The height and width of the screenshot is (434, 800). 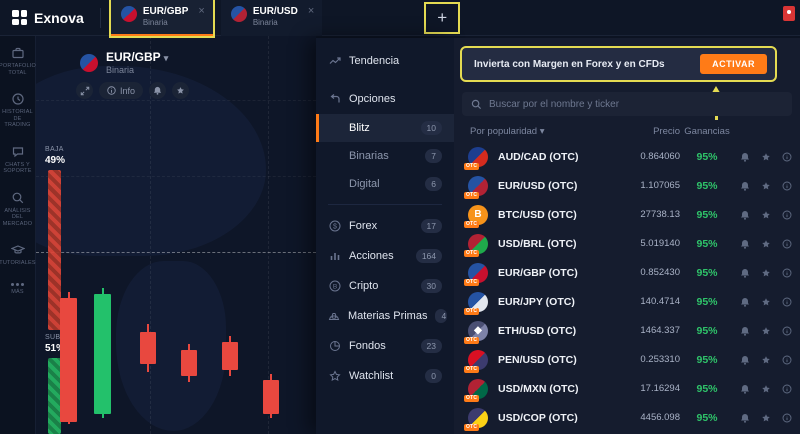 I want to click on asset-row: OTC AUD/CAD (OTC) 0.864060 95%, so click(x=627, y=156).